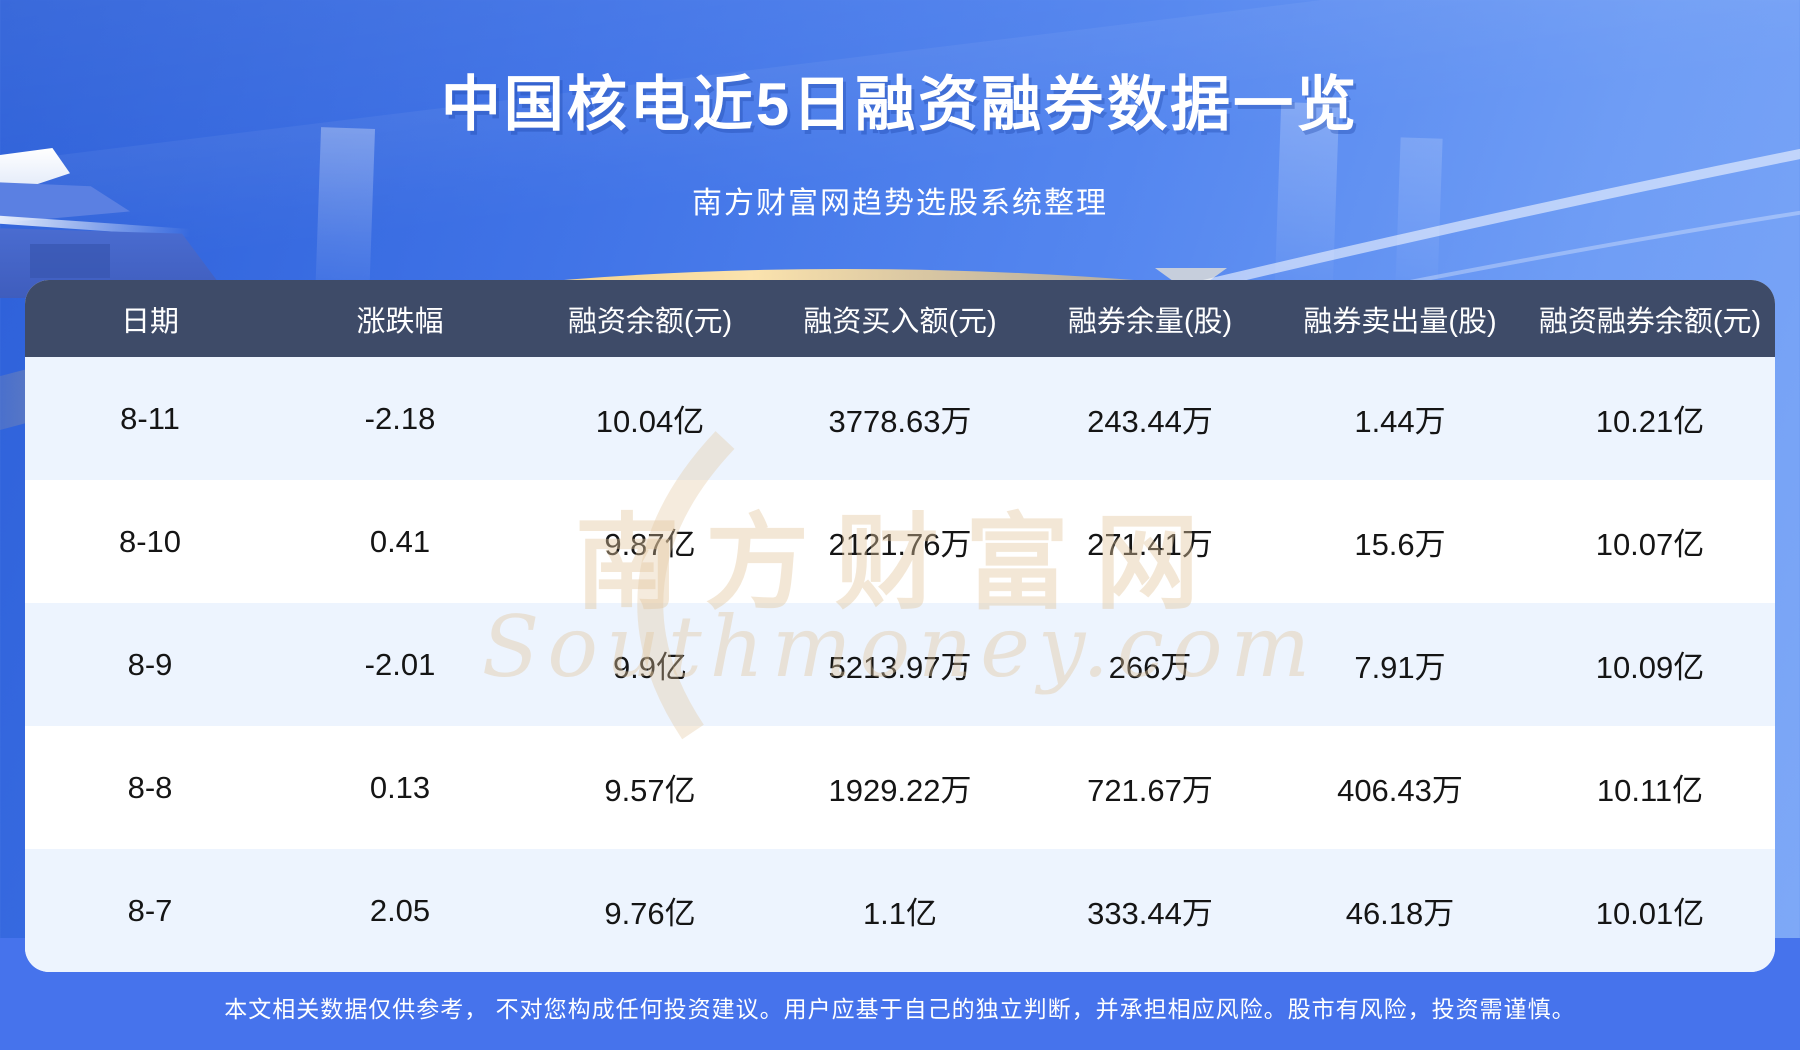 The image size is (1800, 1050). What do you see at coordinates (650, 790) in the screenshot?
I see `table-cell: 9.57亿` at bounding box center [650, 790].